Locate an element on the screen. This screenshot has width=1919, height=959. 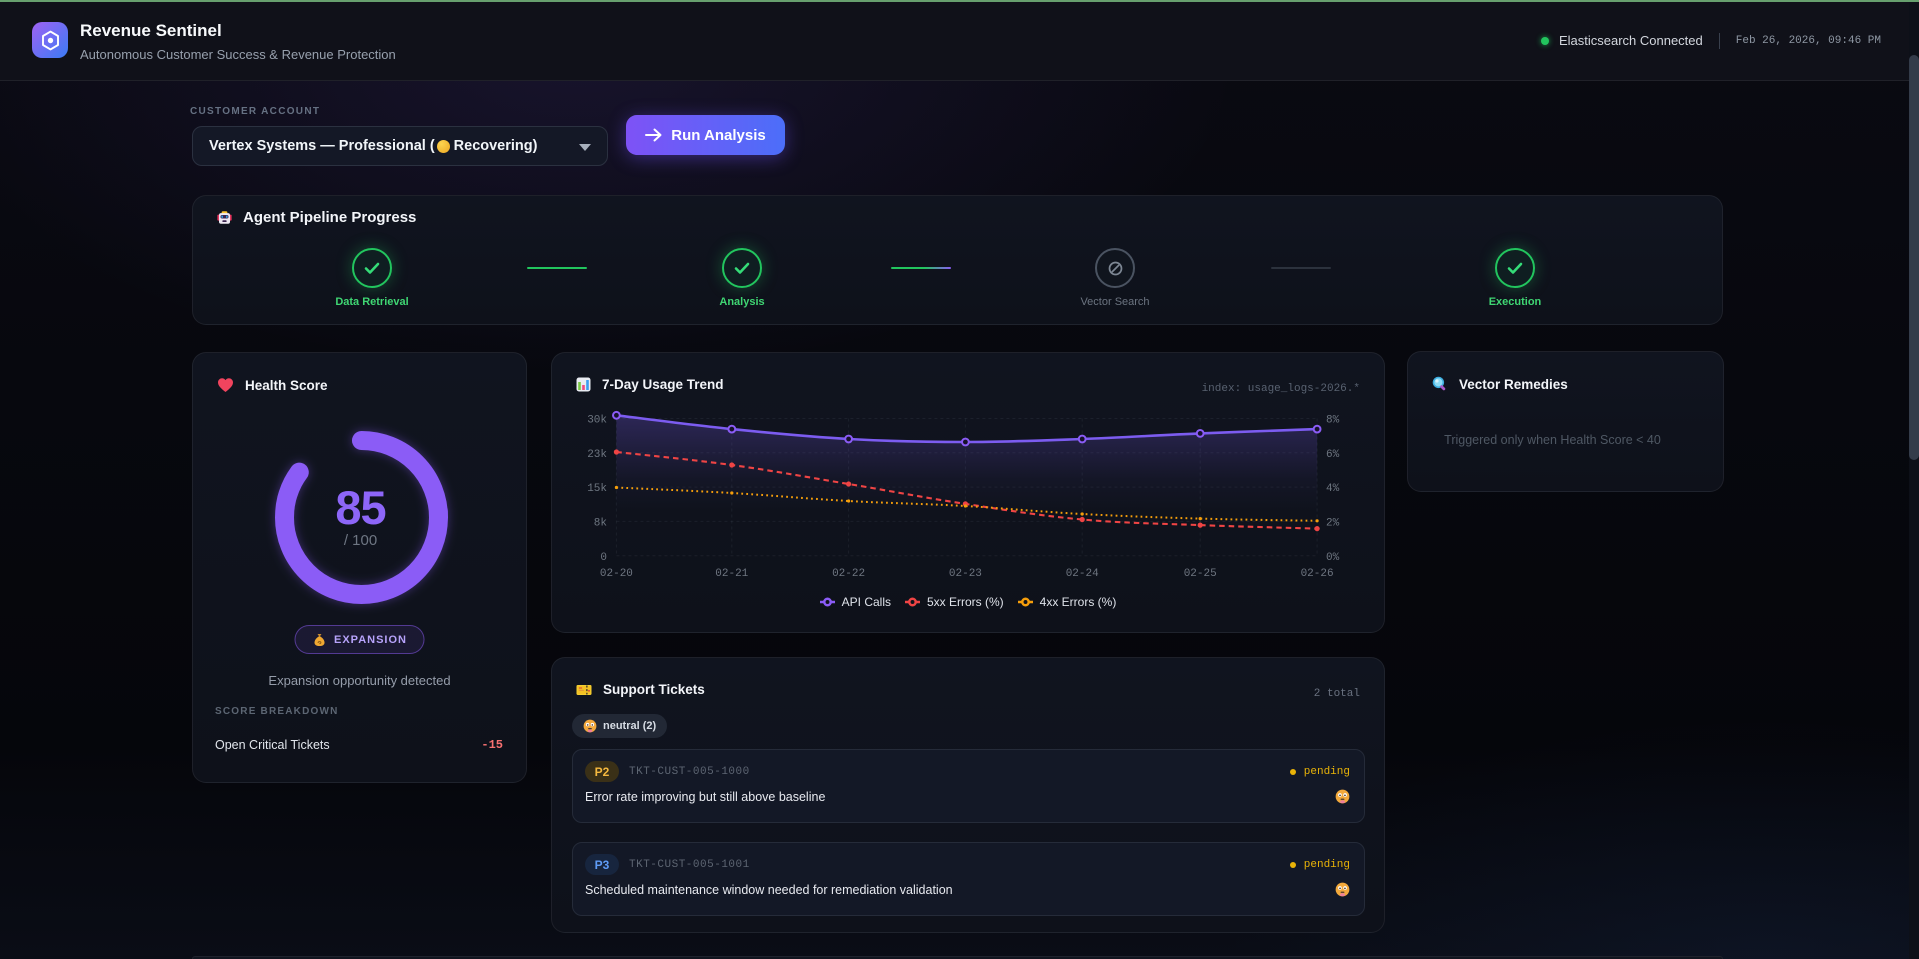
svg-text: 0 is located at coordinates (603, 558).